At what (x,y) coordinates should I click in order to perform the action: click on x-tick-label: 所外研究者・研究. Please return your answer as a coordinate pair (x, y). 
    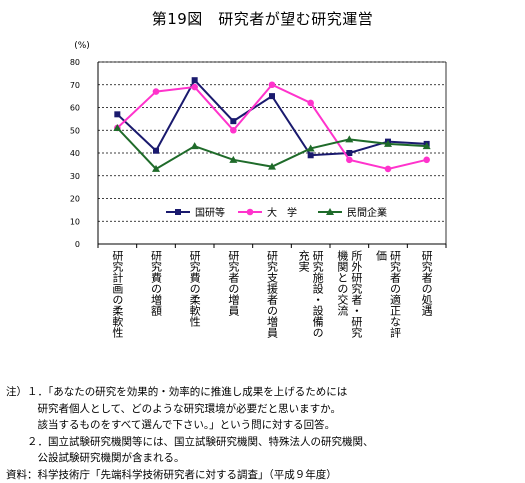
    Looking at the image, I should click on (356, 294).